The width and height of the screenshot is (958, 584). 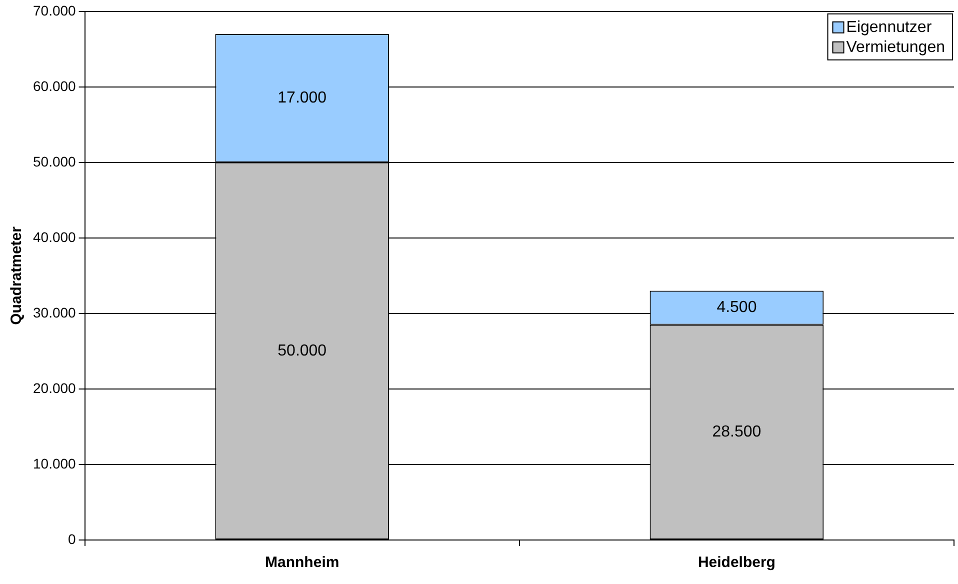 I want to click on y-axis-title: Quadratmeter, so click(x=17, y=275).